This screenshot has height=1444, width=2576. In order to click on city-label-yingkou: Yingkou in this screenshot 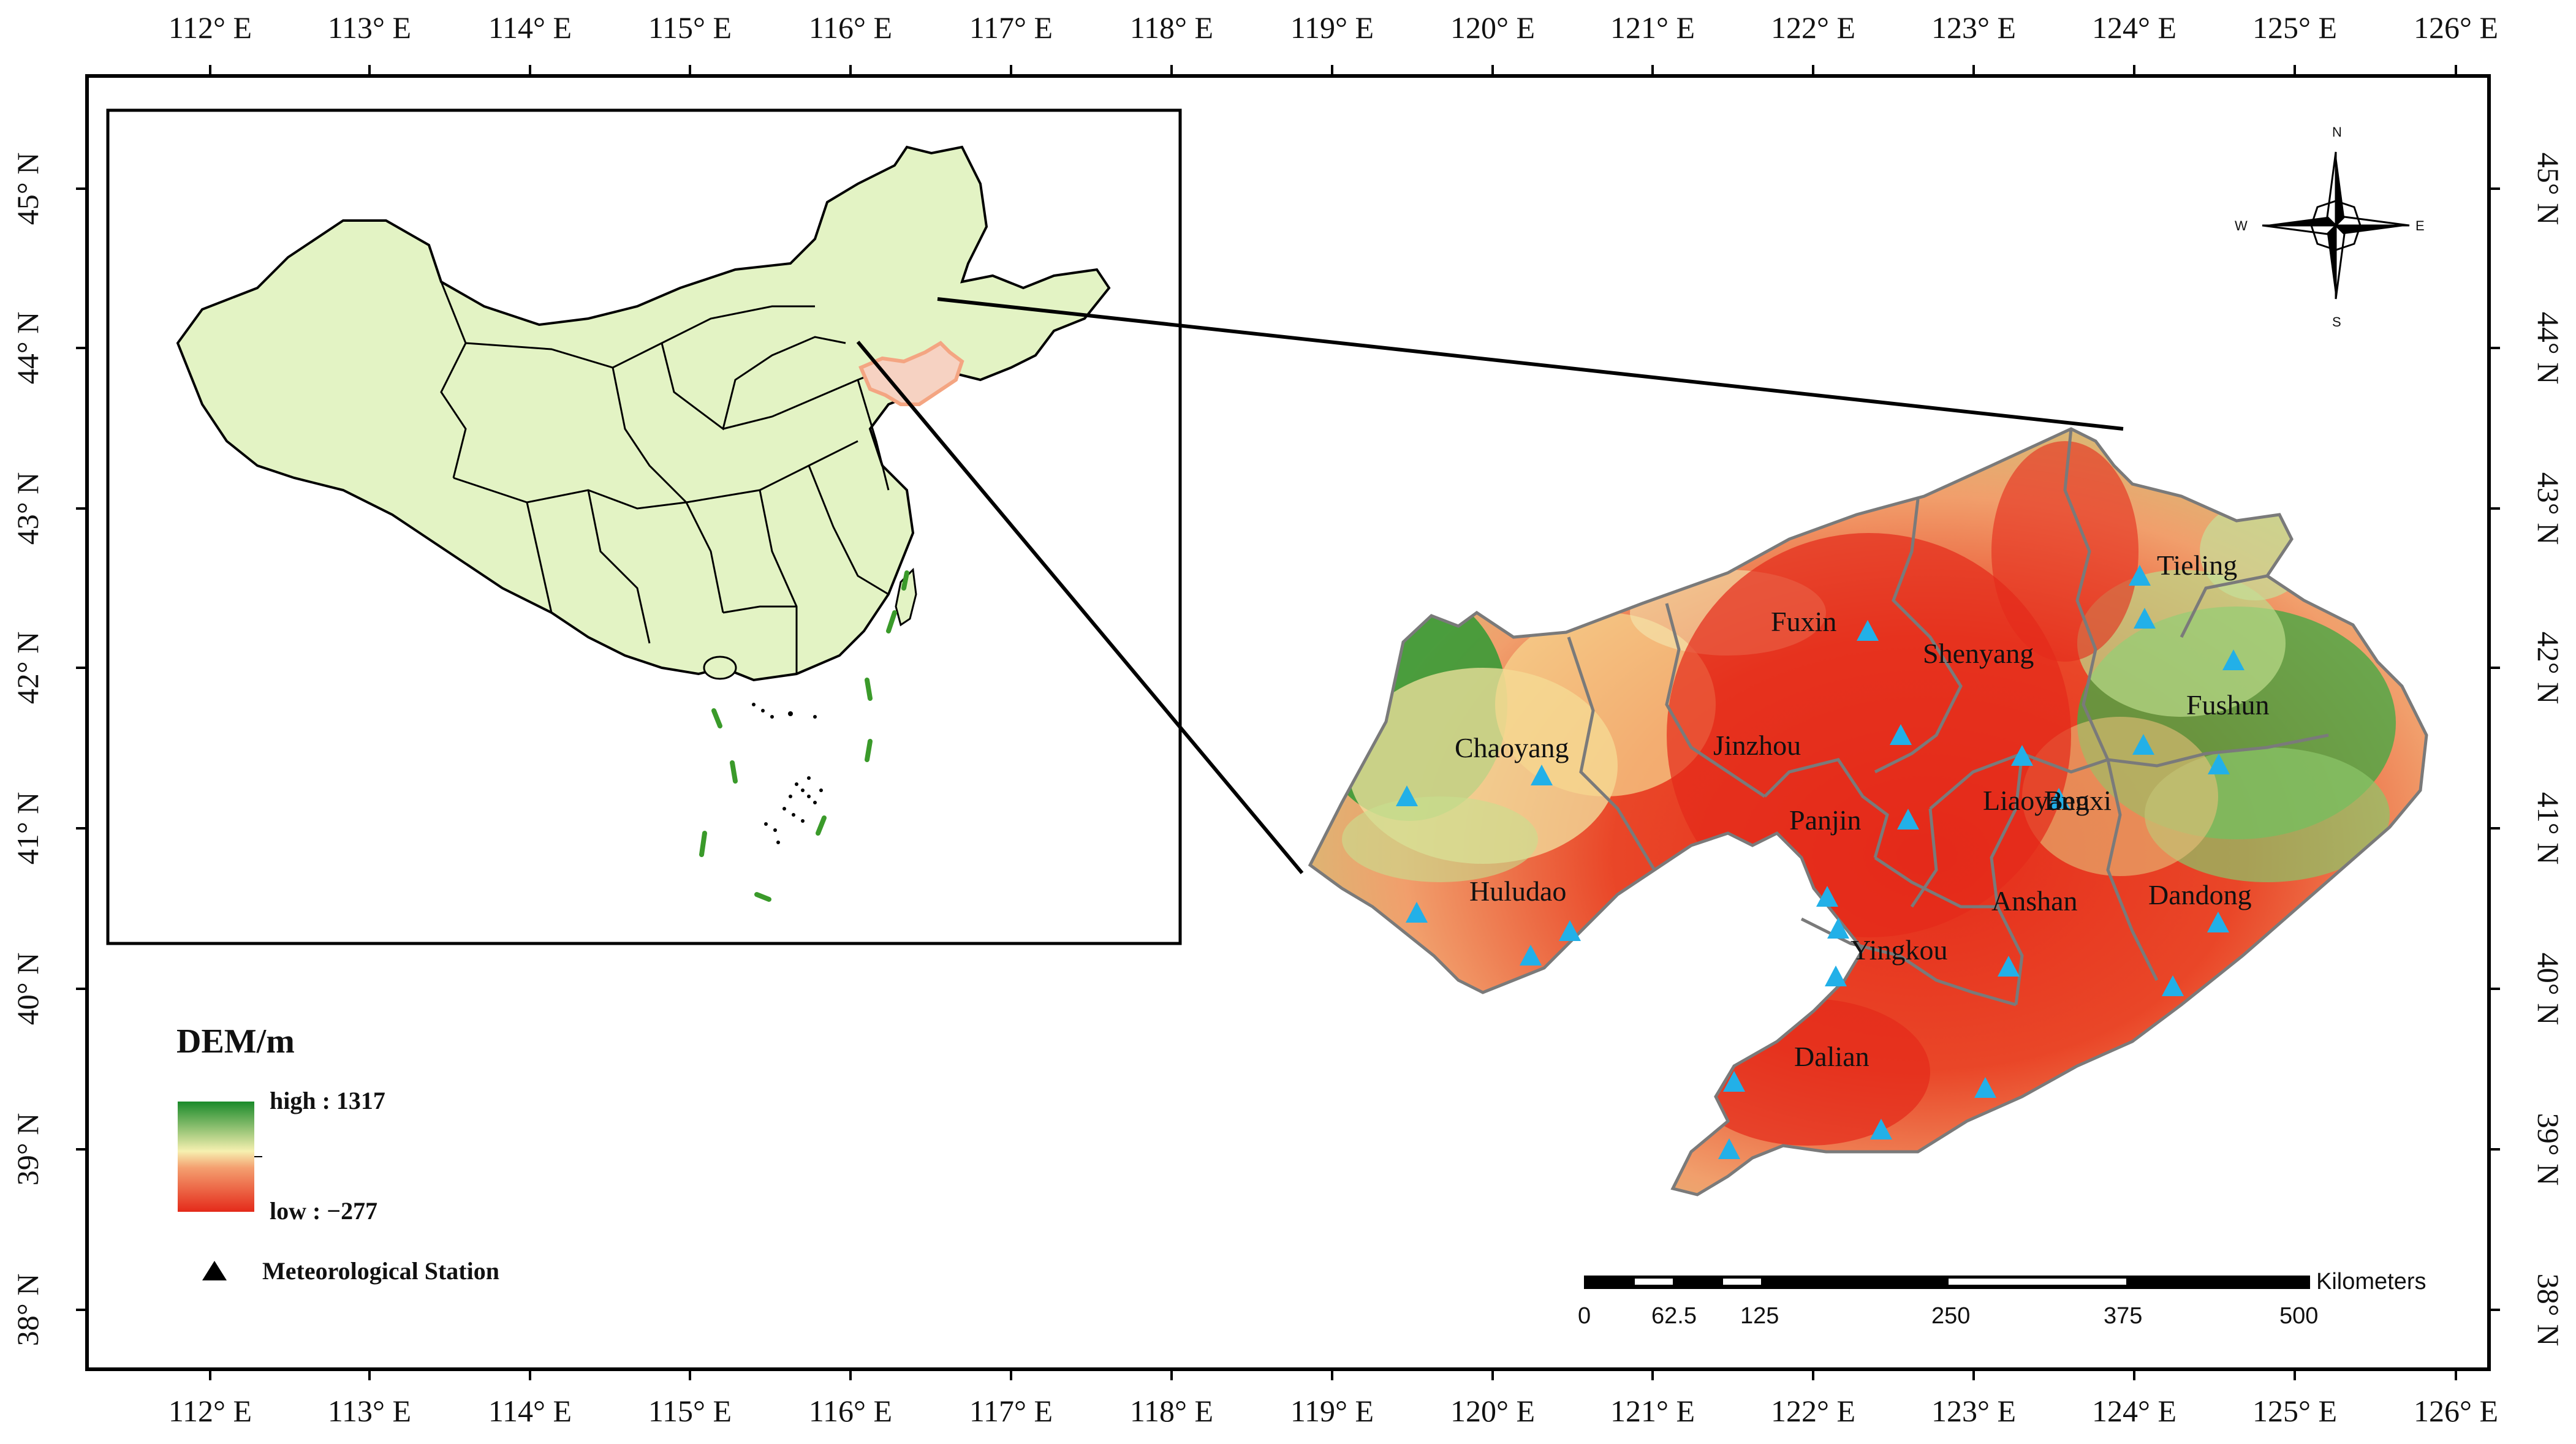, I will do `click(1899, 950)`.